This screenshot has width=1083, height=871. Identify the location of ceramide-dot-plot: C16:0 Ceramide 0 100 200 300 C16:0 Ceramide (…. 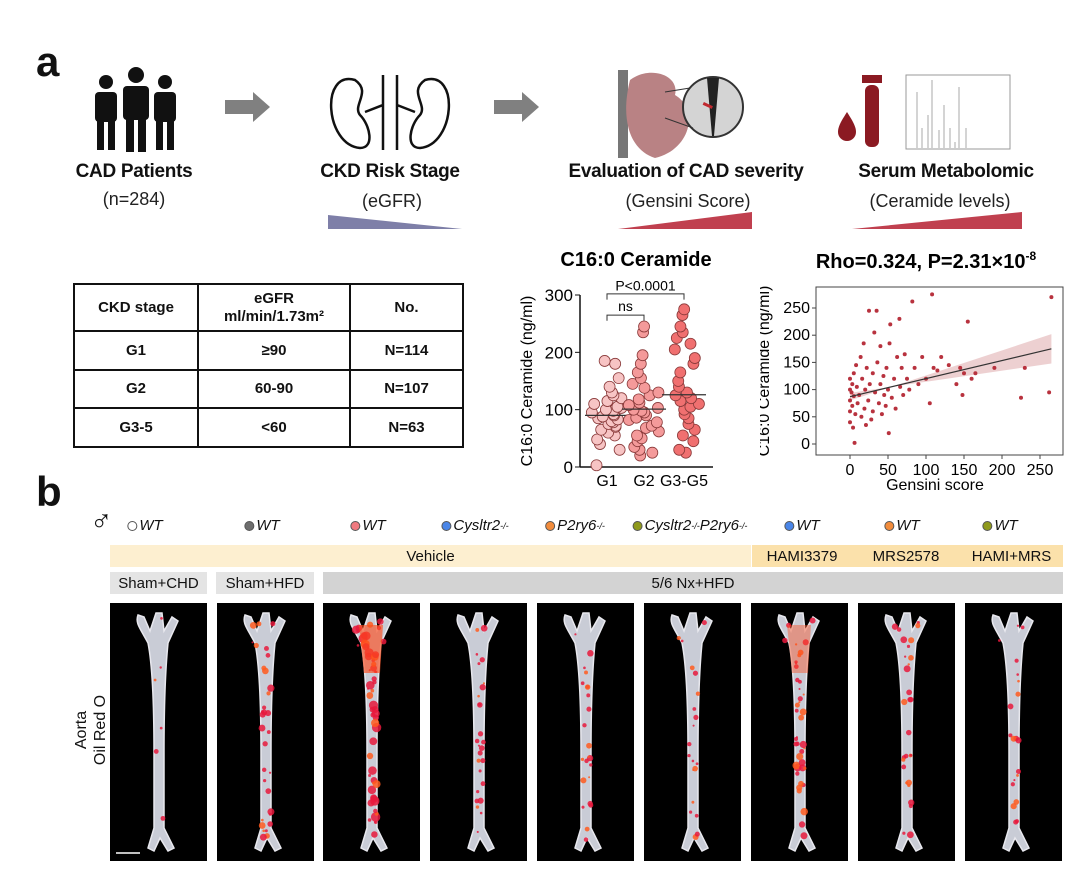
(616, 369).